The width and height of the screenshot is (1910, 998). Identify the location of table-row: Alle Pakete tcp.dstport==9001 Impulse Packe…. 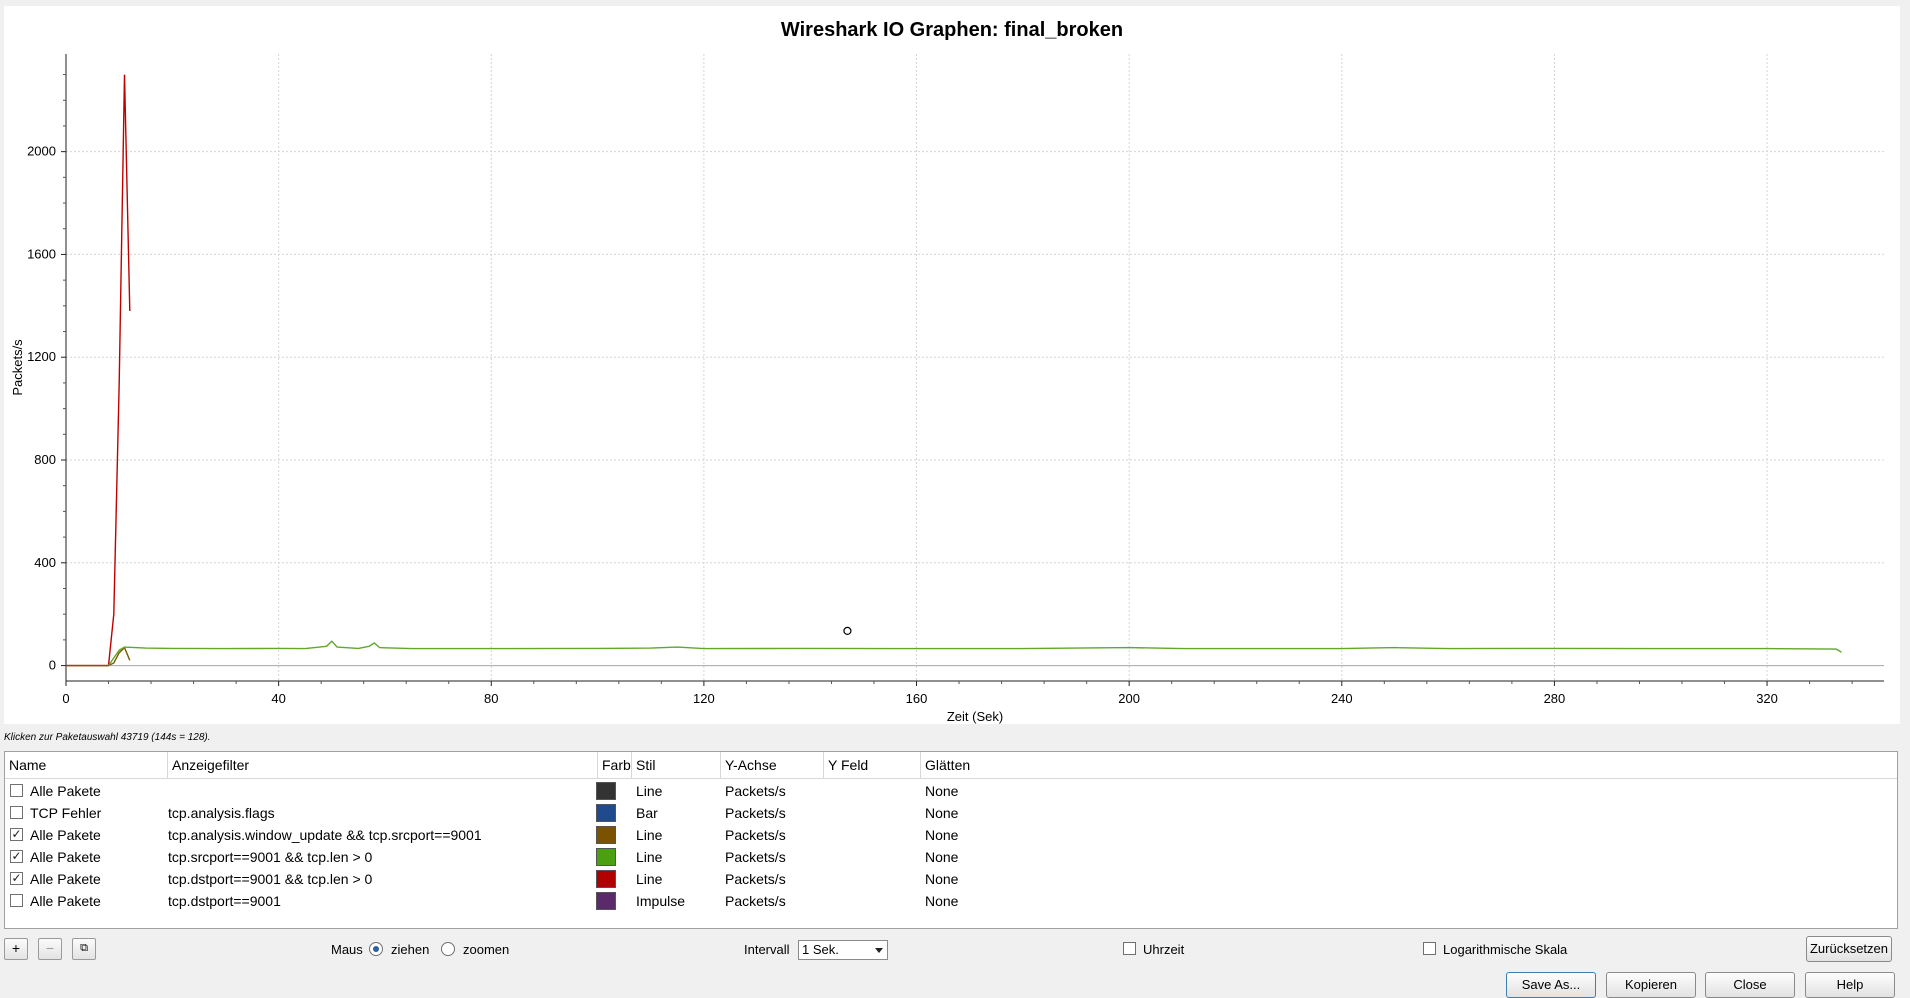
(951, 901).